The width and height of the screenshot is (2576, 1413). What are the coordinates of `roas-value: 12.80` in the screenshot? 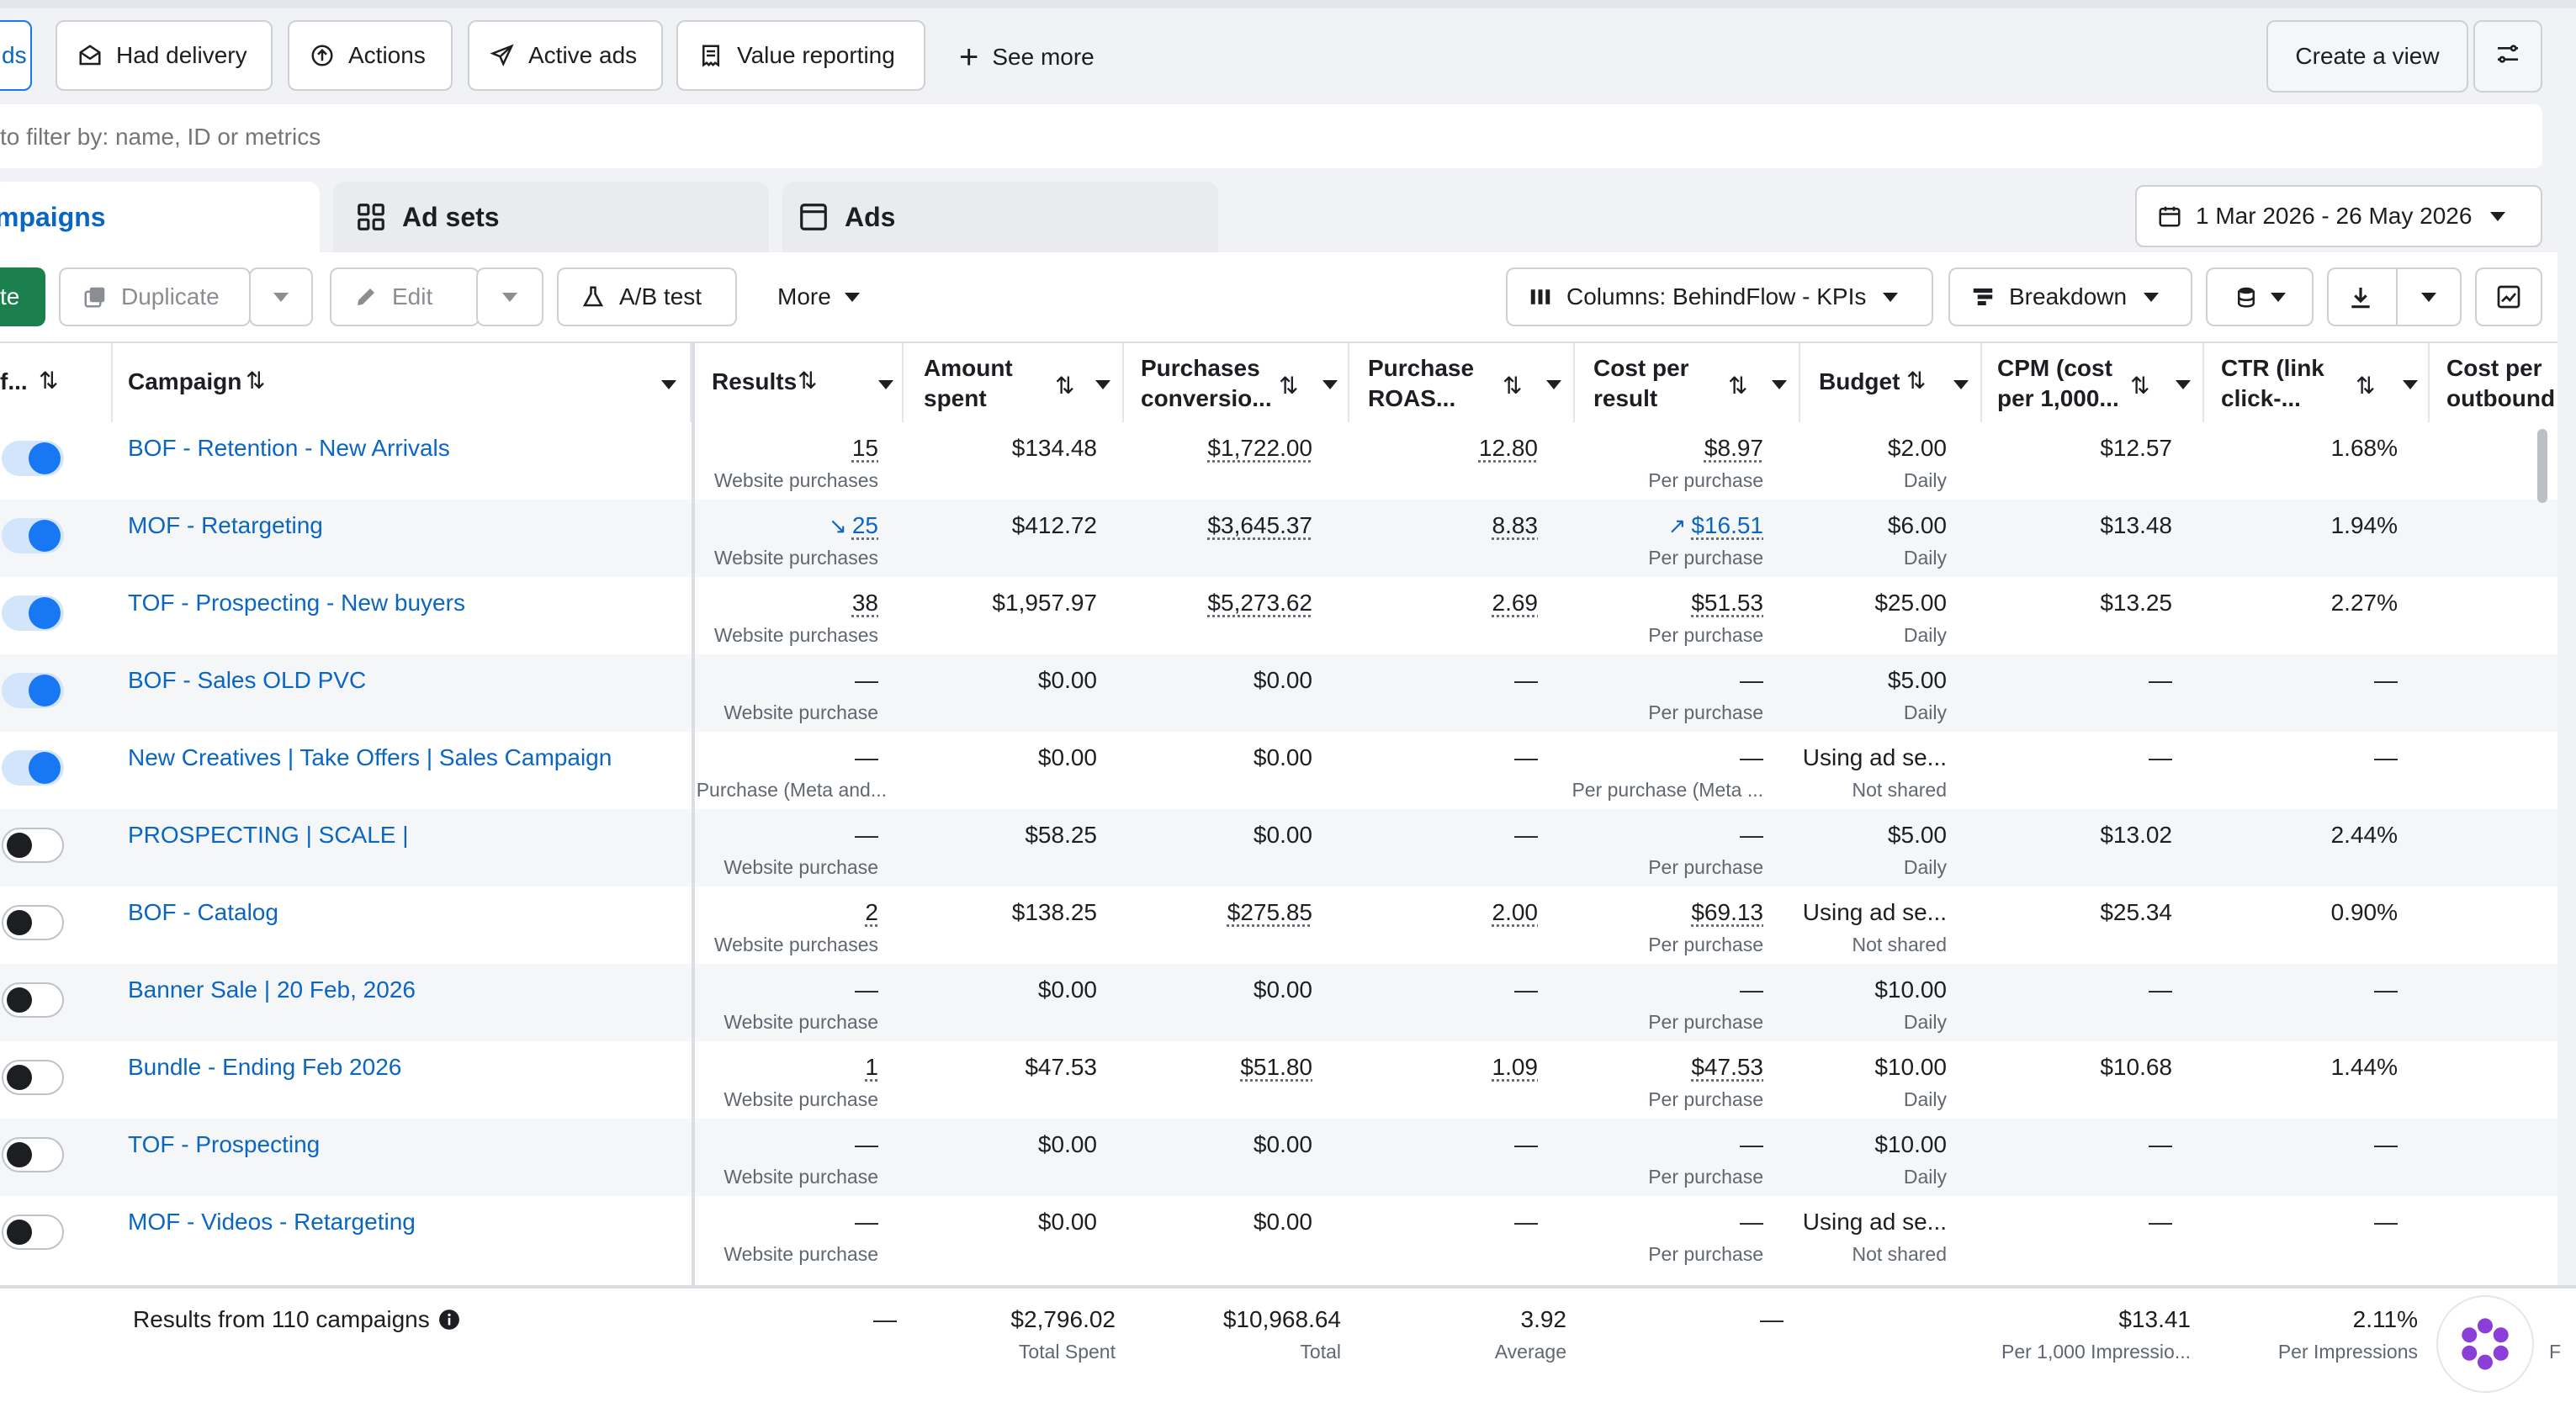 It's located at (1508, 449).